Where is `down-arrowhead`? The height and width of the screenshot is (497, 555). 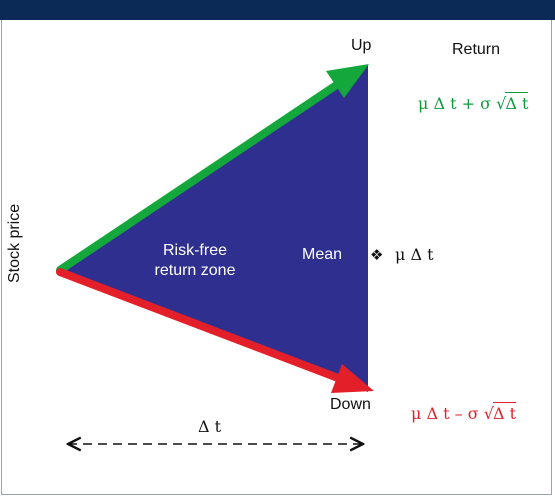 down-arrowhead is located at coordinates (352, 378).